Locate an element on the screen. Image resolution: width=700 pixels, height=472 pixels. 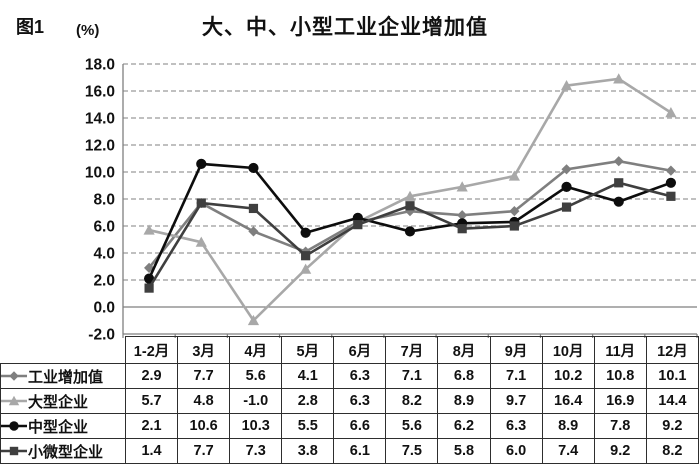
value-cell: 5.5 is located at coordinates (308, 426).